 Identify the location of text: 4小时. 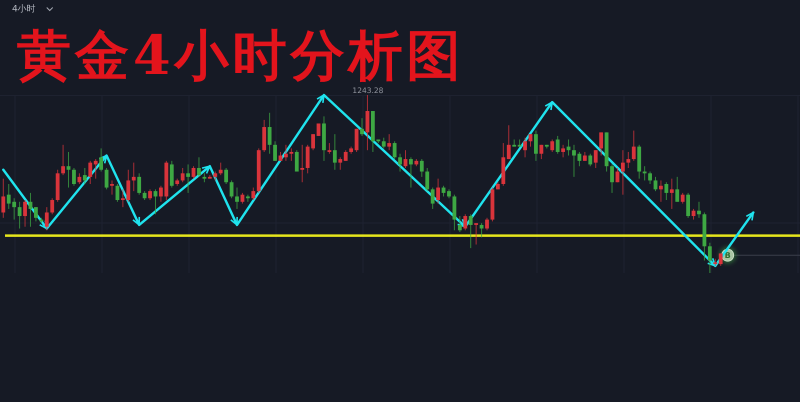
(24, 9).